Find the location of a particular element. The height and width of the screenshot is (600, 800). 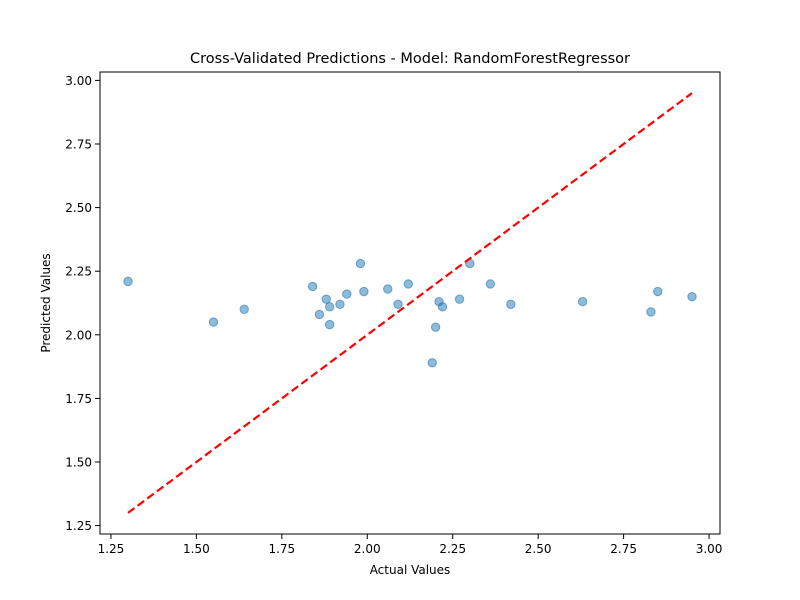

x-axis-ticks: 1.25 1.50 1.75 2.00 2.25 2.50 2.75 3.00 is located at coordinates (410, 545).